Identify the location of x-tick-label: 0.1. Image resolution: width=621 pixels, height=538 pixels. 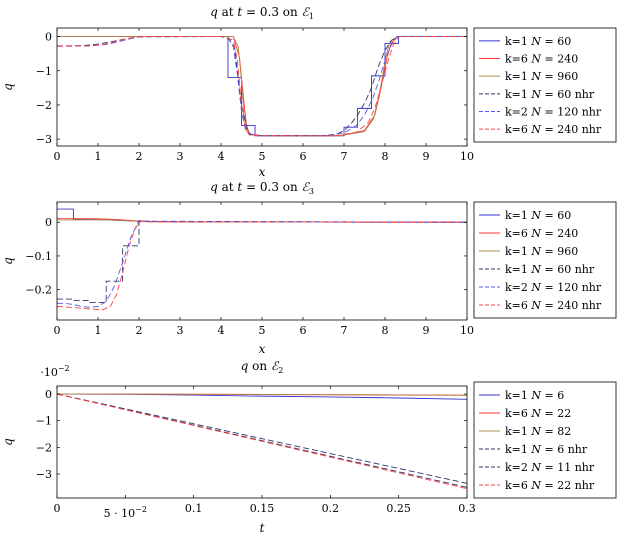
(194, 508).